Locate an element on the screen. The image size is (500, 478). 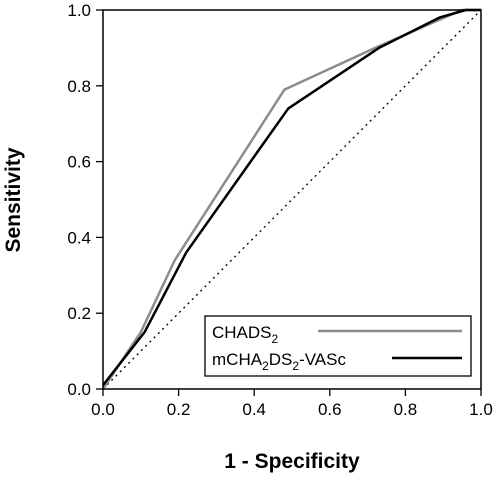
y-tick-label: 0.2 is located at coordinates (79, 313).